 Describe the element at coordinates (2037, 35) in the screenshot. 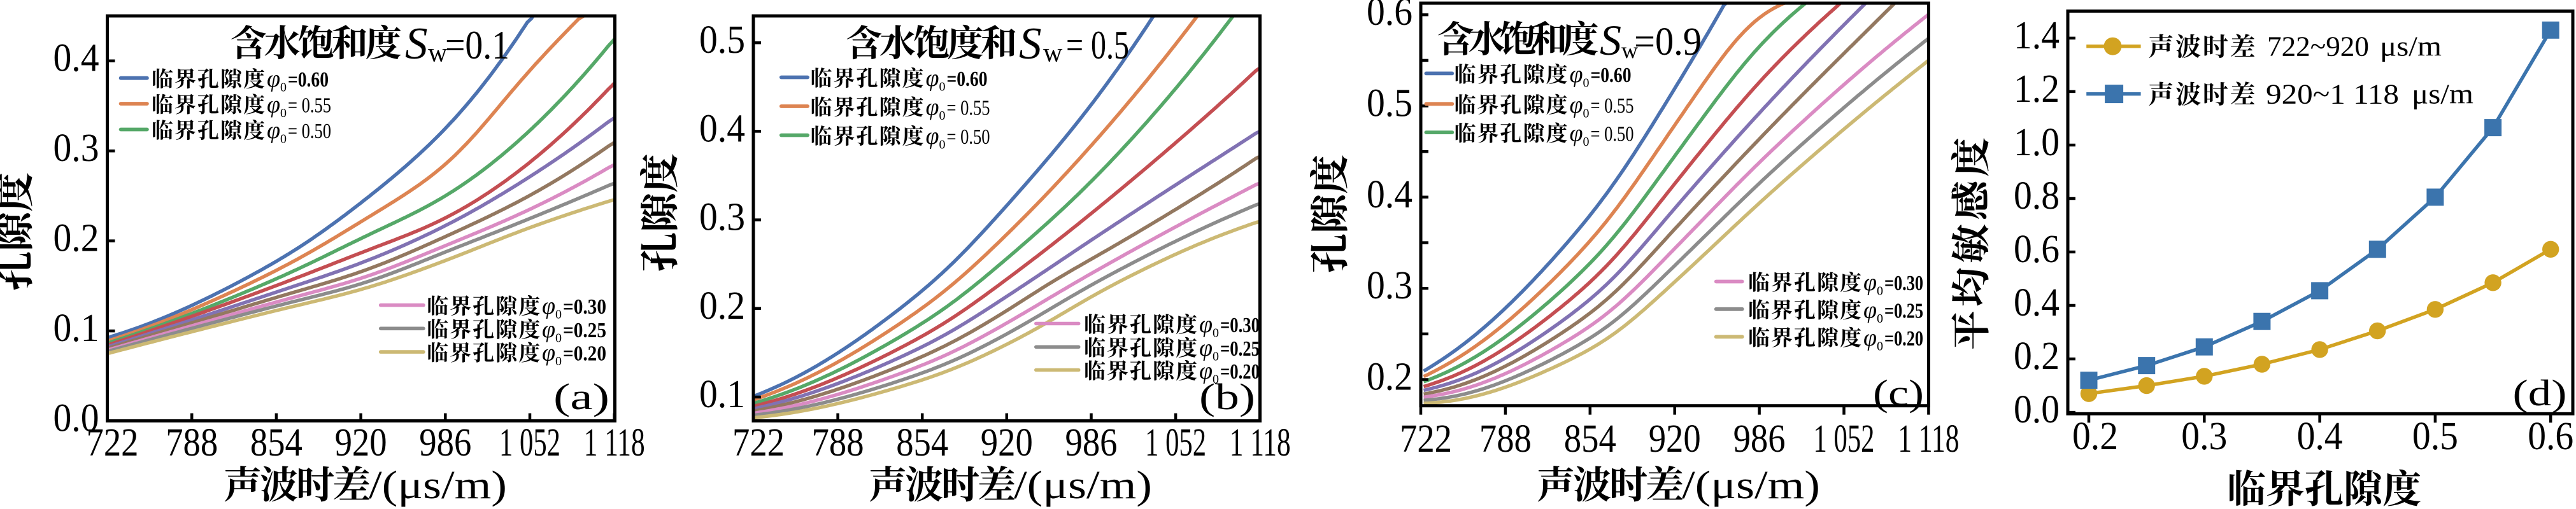

I see `svg-text: 1.4` at that location.